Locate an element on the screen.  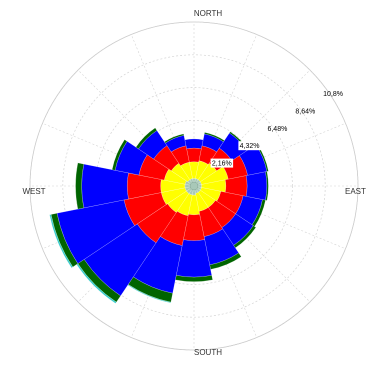
ring-label-text-0: 2,16% is located at coordinates (222, 164).